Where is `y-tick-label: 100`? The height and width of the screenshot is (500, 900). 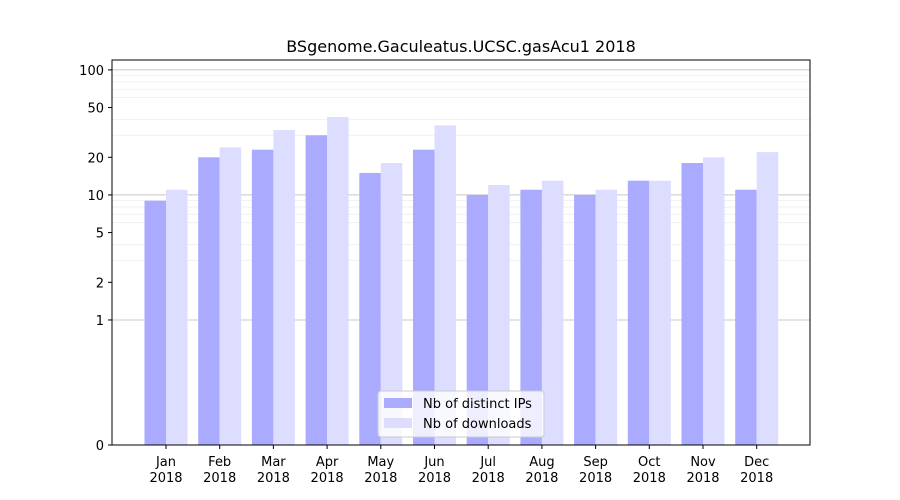 y-tick-label: 100 is located at coordinates (91, 71).